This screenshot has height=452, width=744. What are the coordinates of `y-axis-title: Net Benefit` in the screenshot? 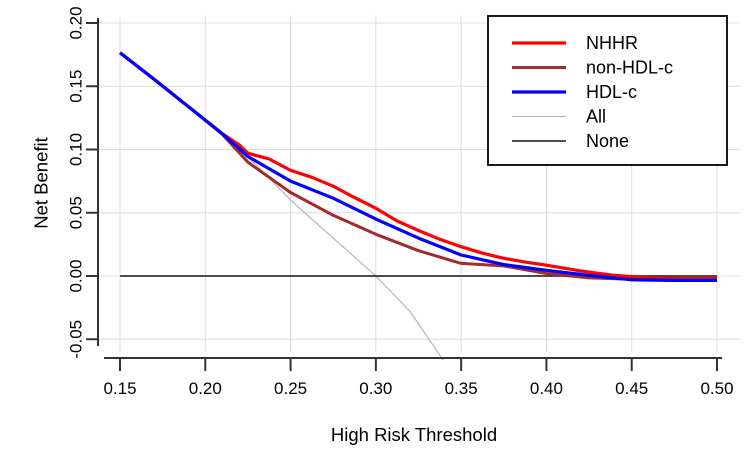 It's located at (41, 183).